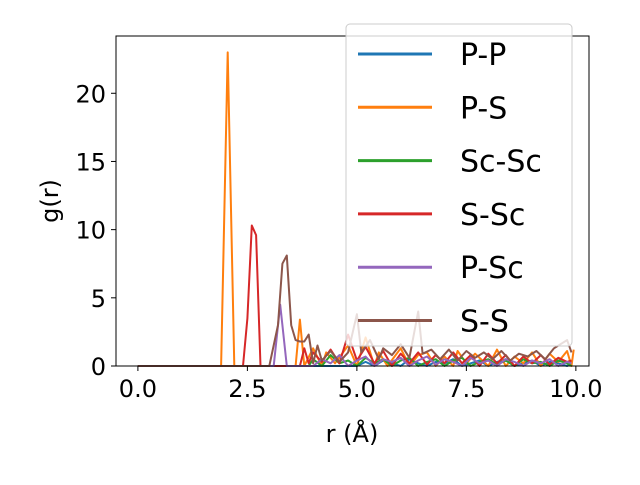 The width and height of the screenshot is (640, 485). I want to click on y-tick-label: 5, so click(98, 299).